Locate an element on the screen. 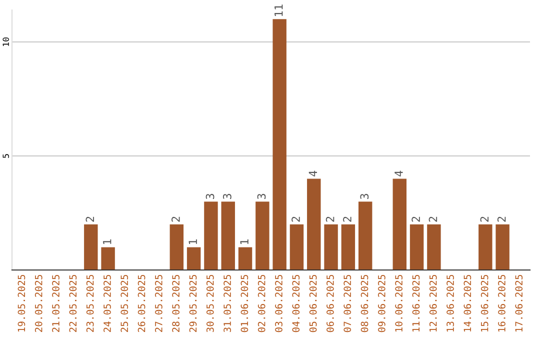  x-tick-label: 19.05.2025 is located at coordinates (22, 303).